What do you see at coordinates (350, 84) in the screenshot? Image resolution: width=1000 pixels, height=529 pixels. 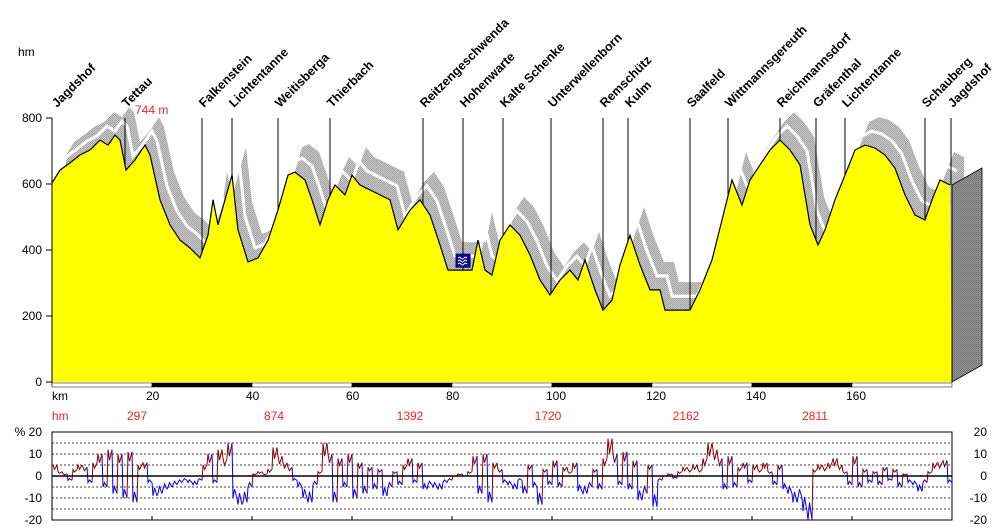 I see `place-label: Thierbach` at bounding box center [350, 84].